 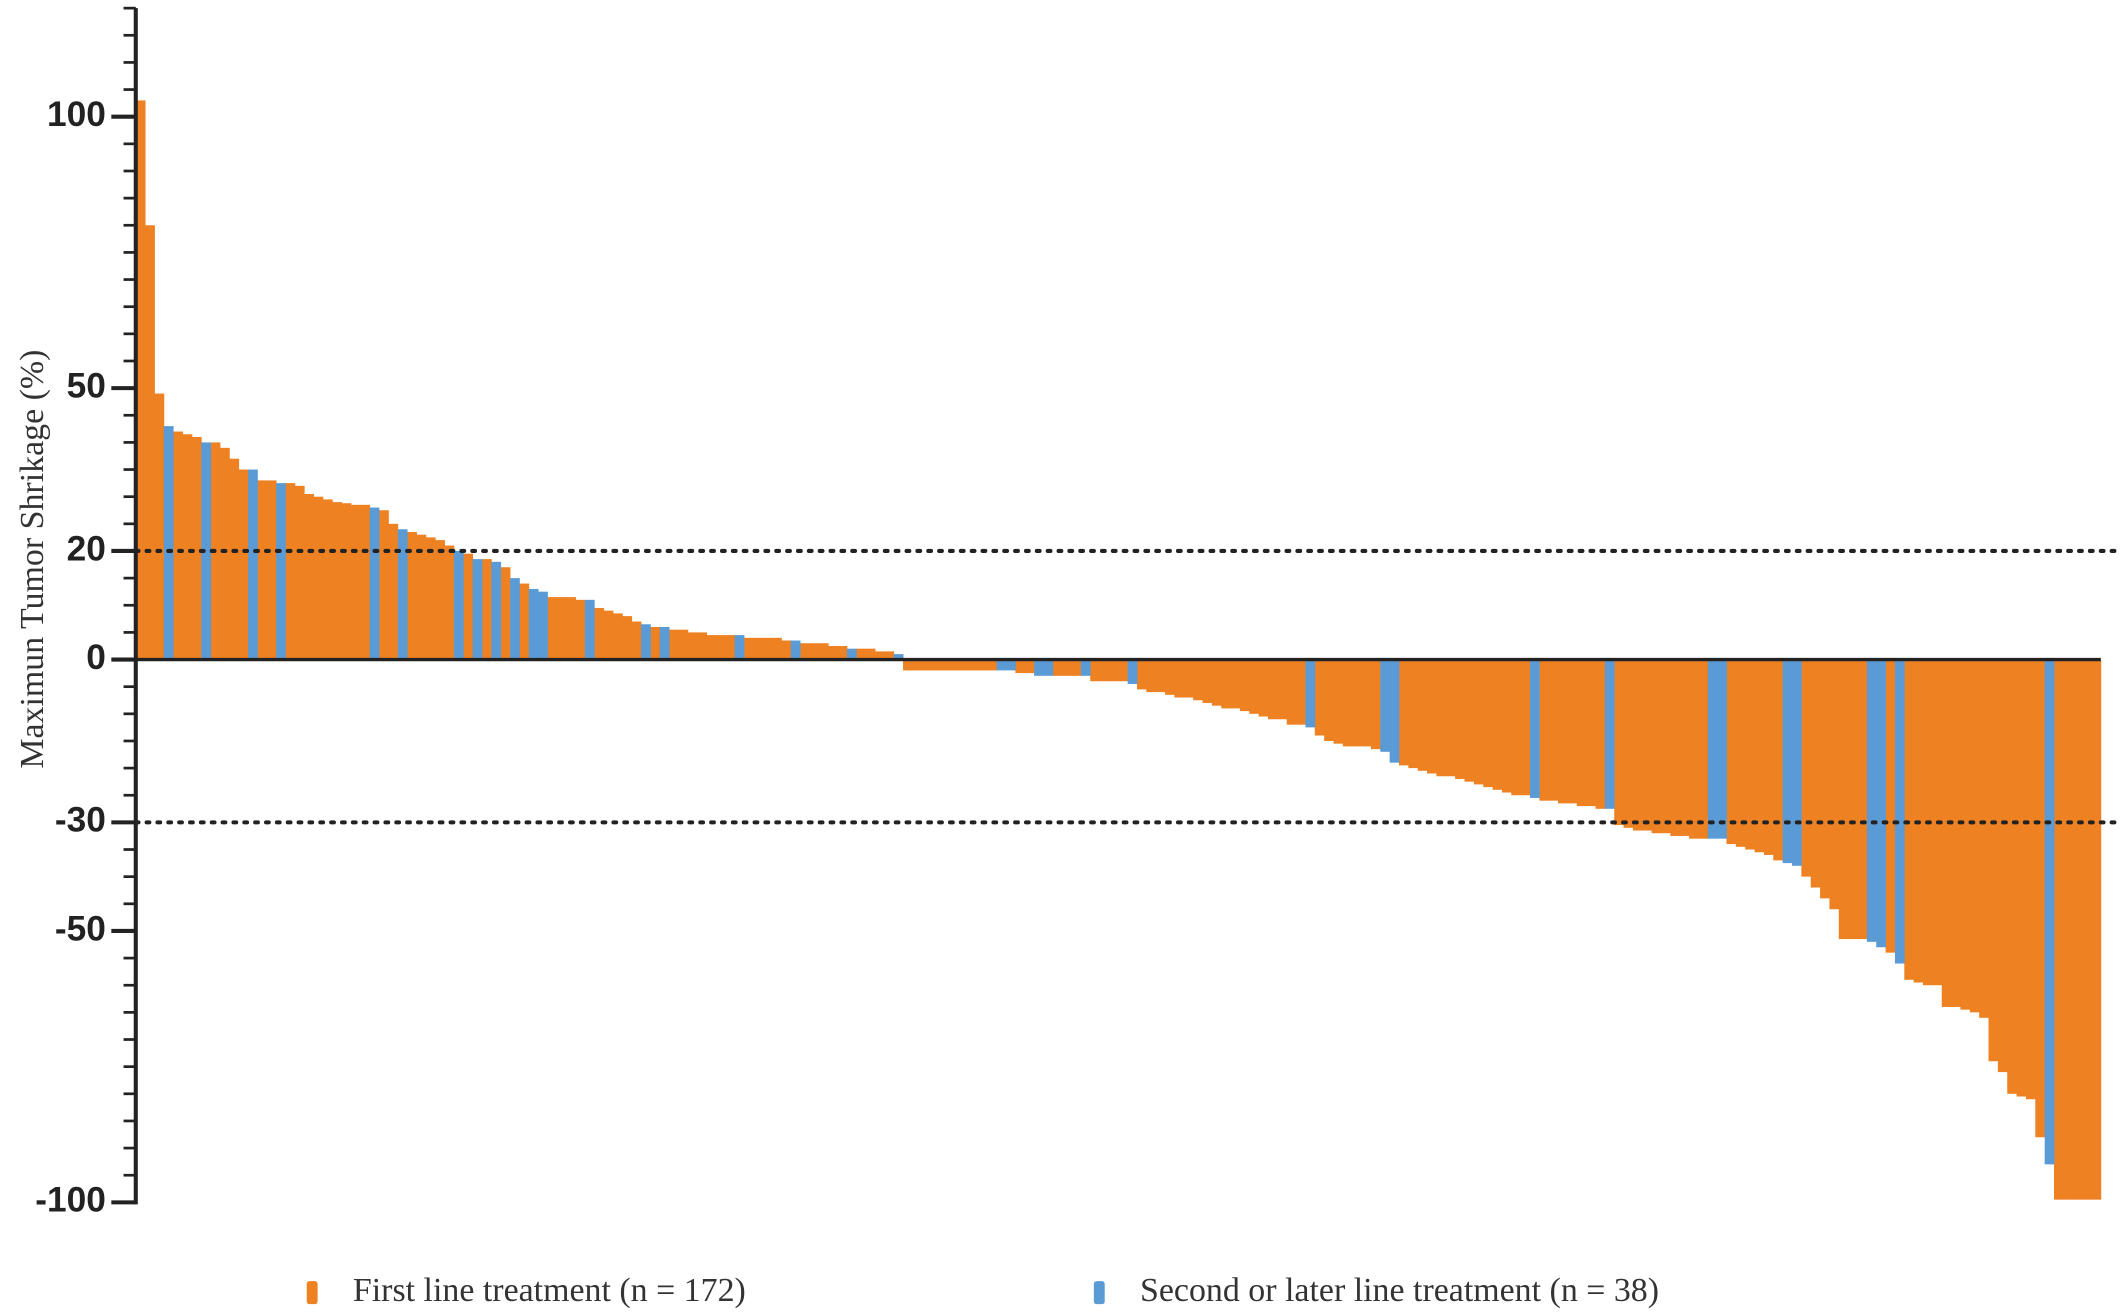 I want to click on y-tick-label: 100, so click(x=76, y=114).